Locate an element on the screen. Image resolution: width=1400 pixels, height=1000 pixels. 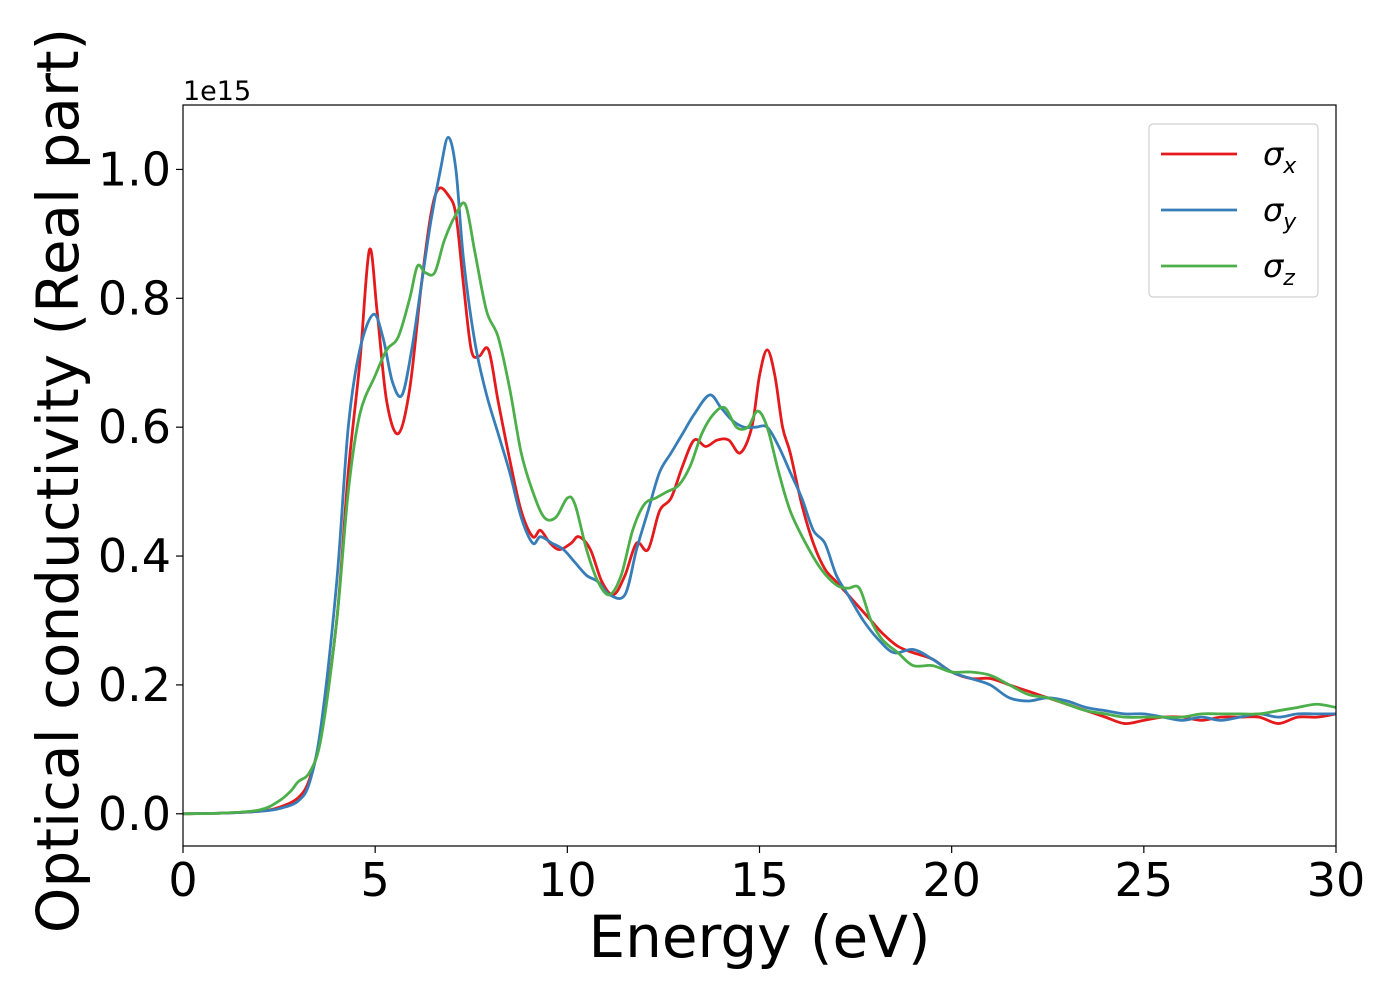
y-tick-label: 0.0 is located at coordinates (134, 814).